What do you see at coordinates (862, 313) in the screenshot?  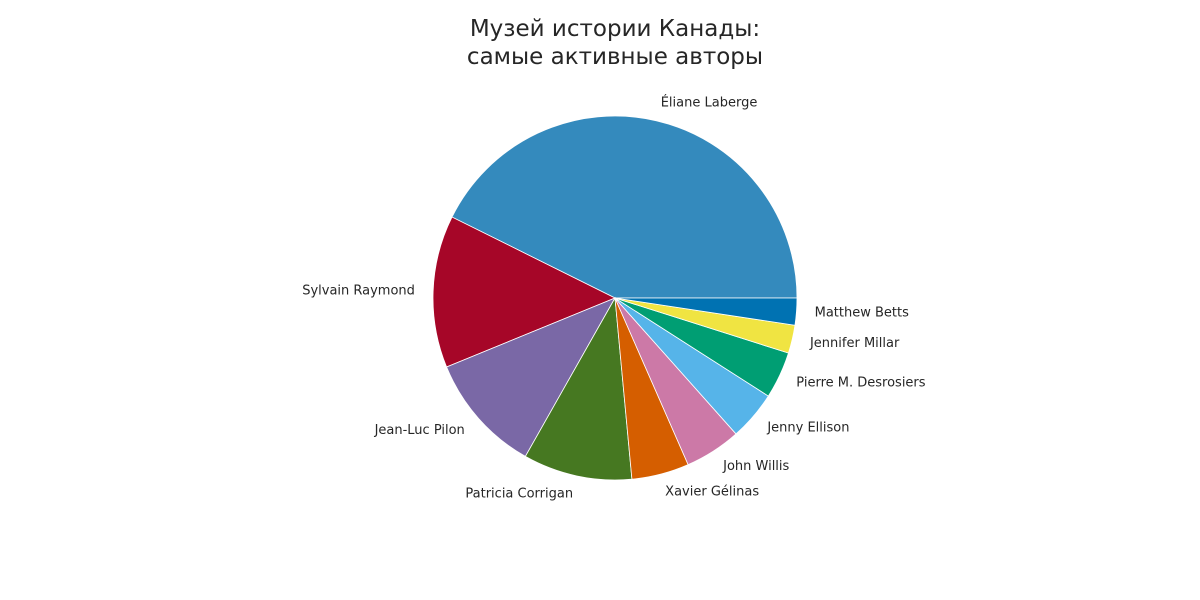 I see `pie-label-9: Matthew Betts` at bounding box center [862, 313].